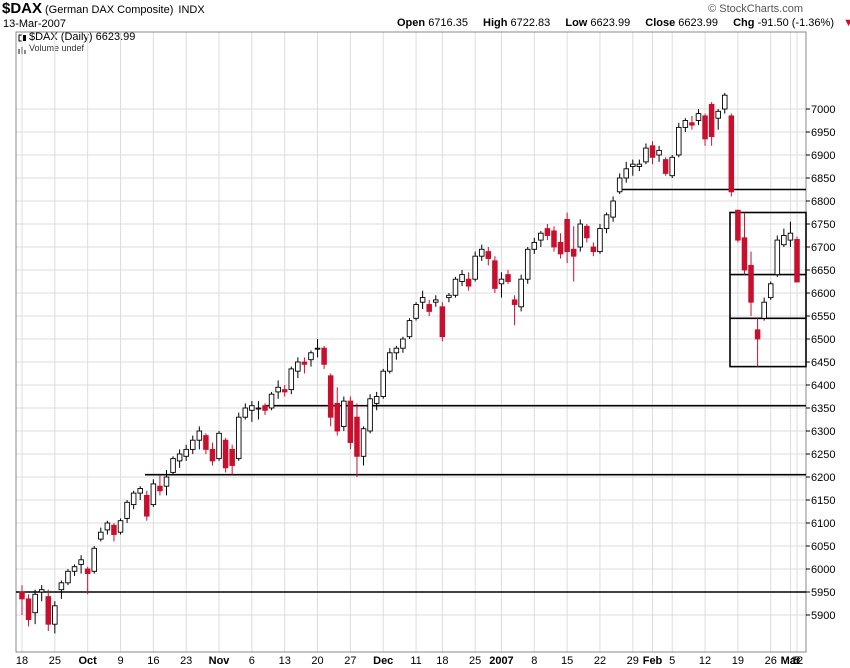  Describe the element at coordinates (653, 661) in the screenshot. I see `x-tick-label: Feb` at that location.